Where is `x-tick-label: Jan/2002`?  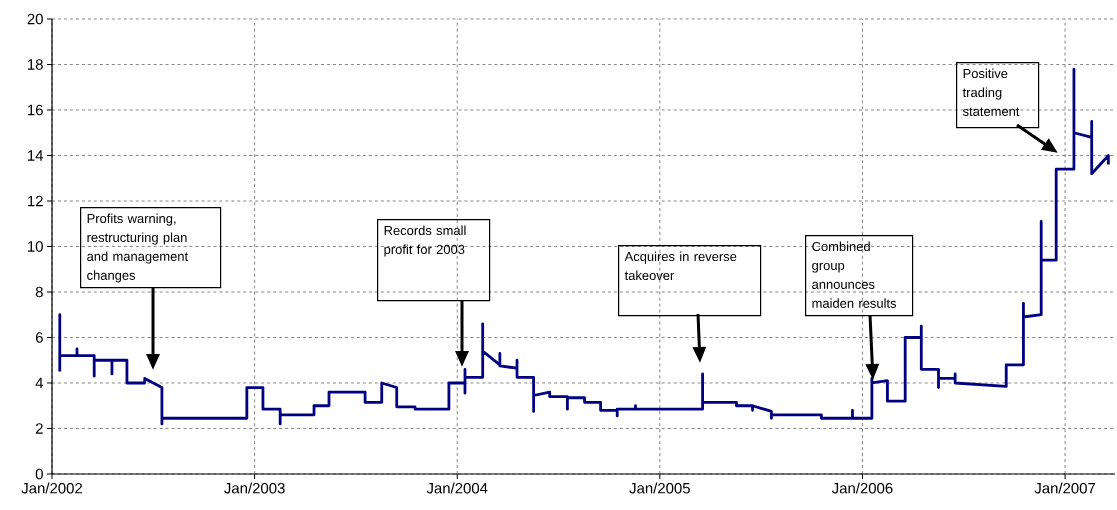
x-tick-label: Jan/2002 is located at coordinates (51, 488).